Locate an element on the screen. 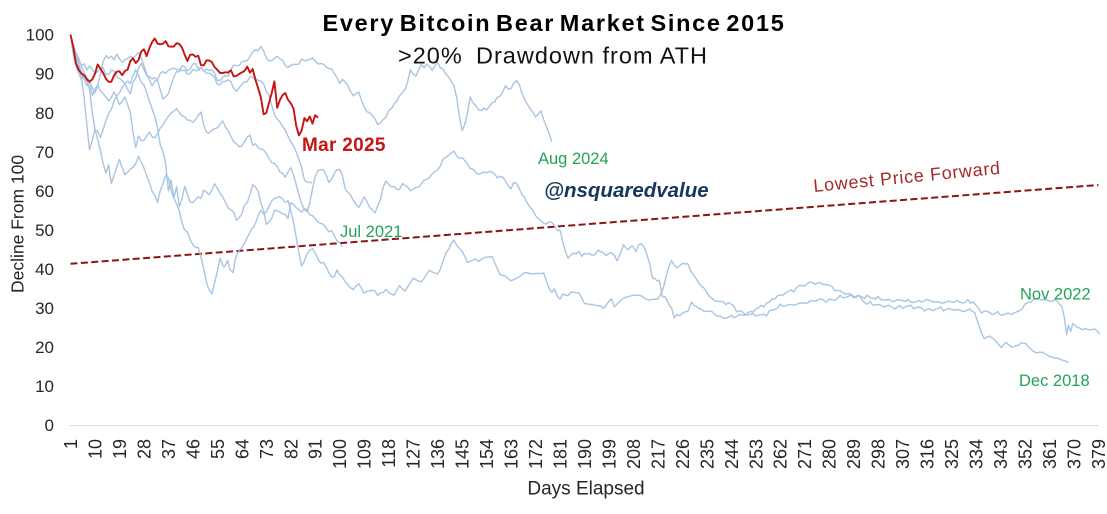 The image size is (1107, 514). svg-text: 154 is located at coordinates (487, 454).